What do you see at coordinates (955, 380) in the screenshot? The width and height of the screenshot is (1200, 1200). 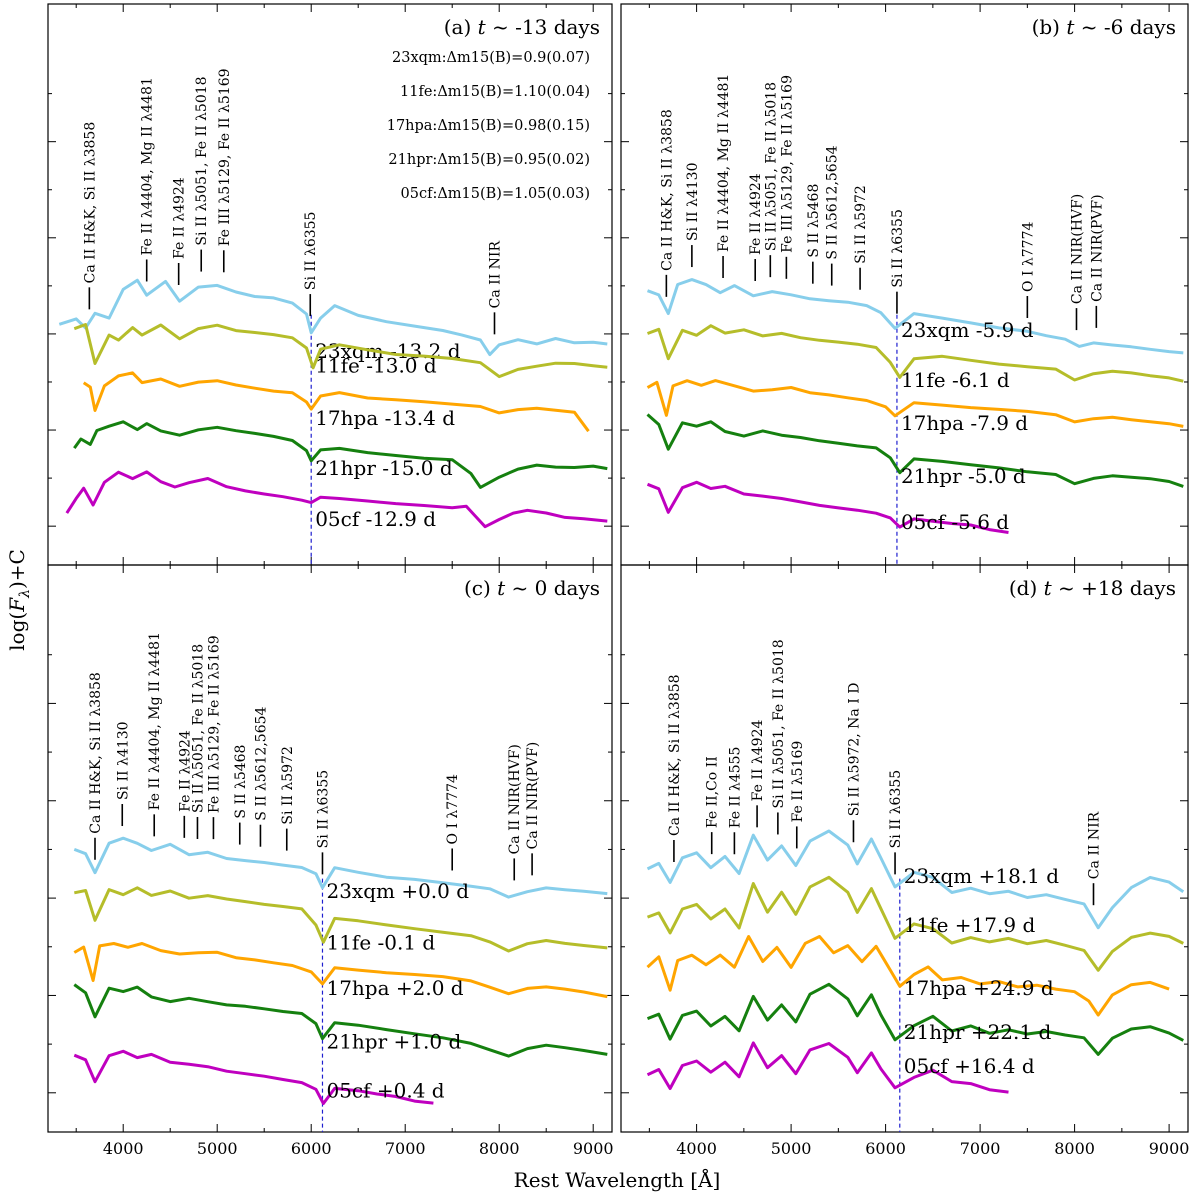 I see `spectrum-label-11fe: 11fe -6.1 d` at bounding box center [955, 380].